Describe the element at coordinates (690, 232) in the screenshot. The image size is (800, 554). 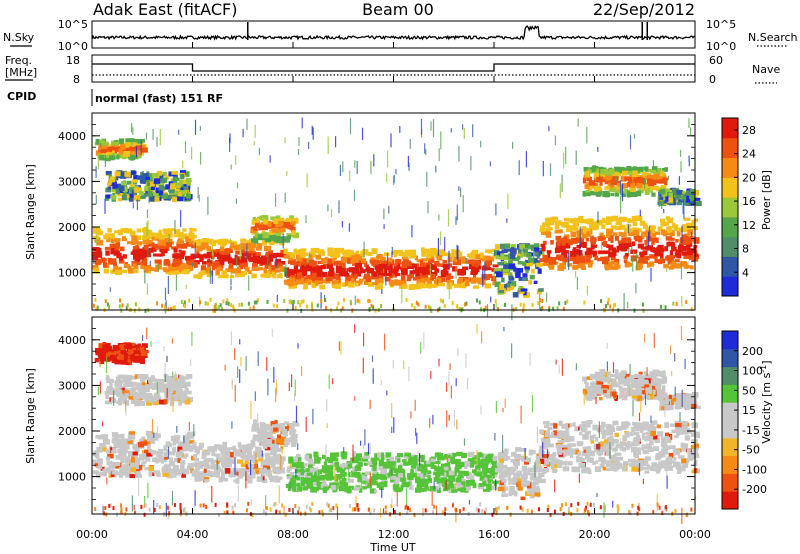
I see `power-cell-2055` at that location.